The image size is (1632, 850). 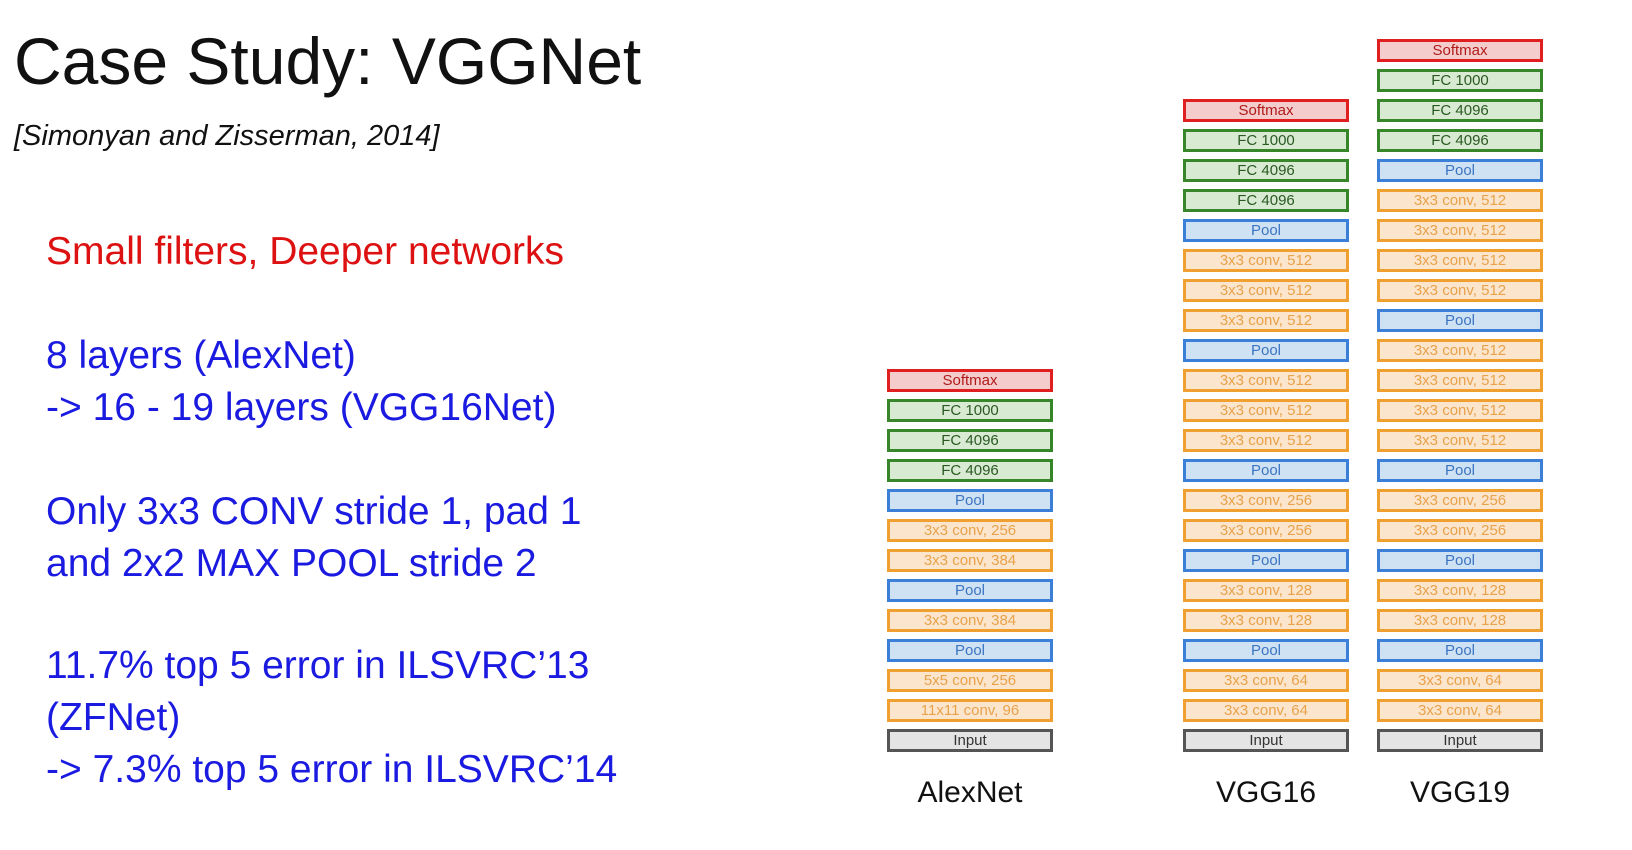 I want to click on network-label-alexnet: AlexNet, so click(x=970, y=792).